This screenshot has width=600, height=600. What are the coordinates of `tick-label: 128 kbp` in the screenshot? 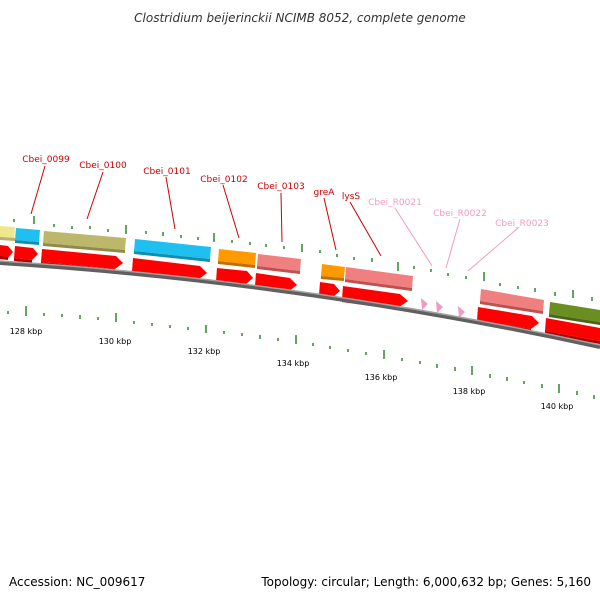 It's located at (26, 331).